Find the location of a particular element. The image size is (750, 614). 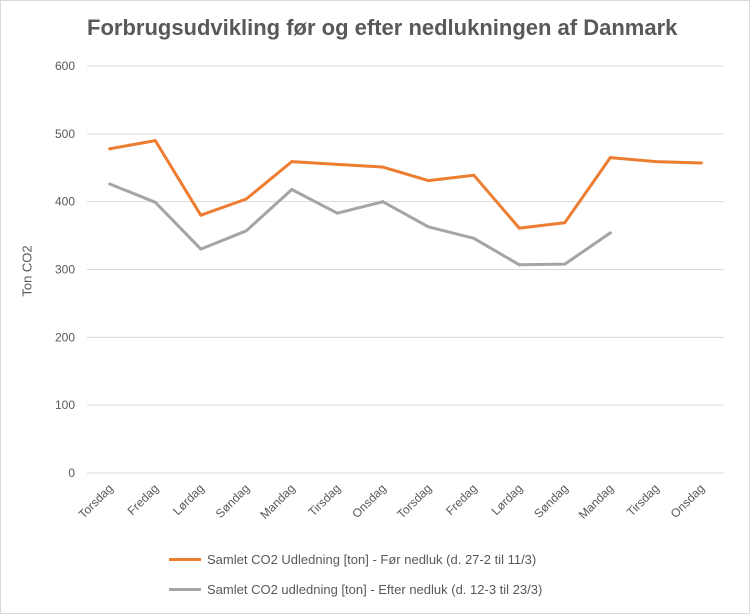

y-tick-label: 600 is located at coordinates (65, 66).